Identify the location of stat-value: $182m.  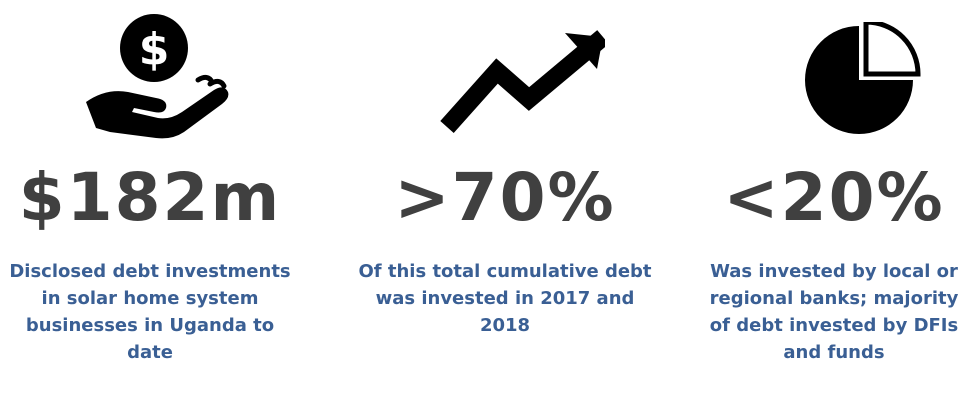
(150, 197).